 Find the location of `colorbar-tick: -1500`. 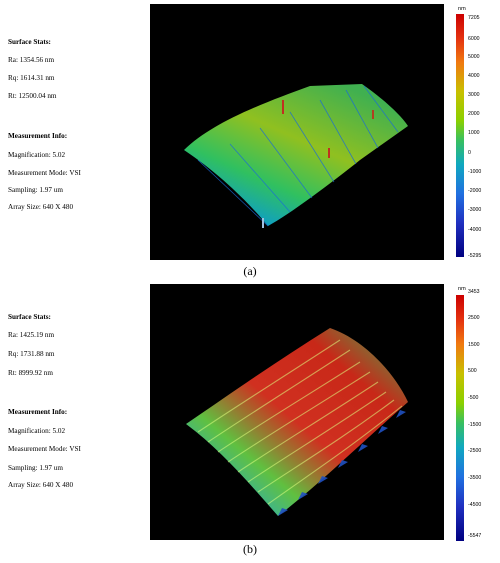

colorbar-tick: -1500 is located at coordinates (475, 425).